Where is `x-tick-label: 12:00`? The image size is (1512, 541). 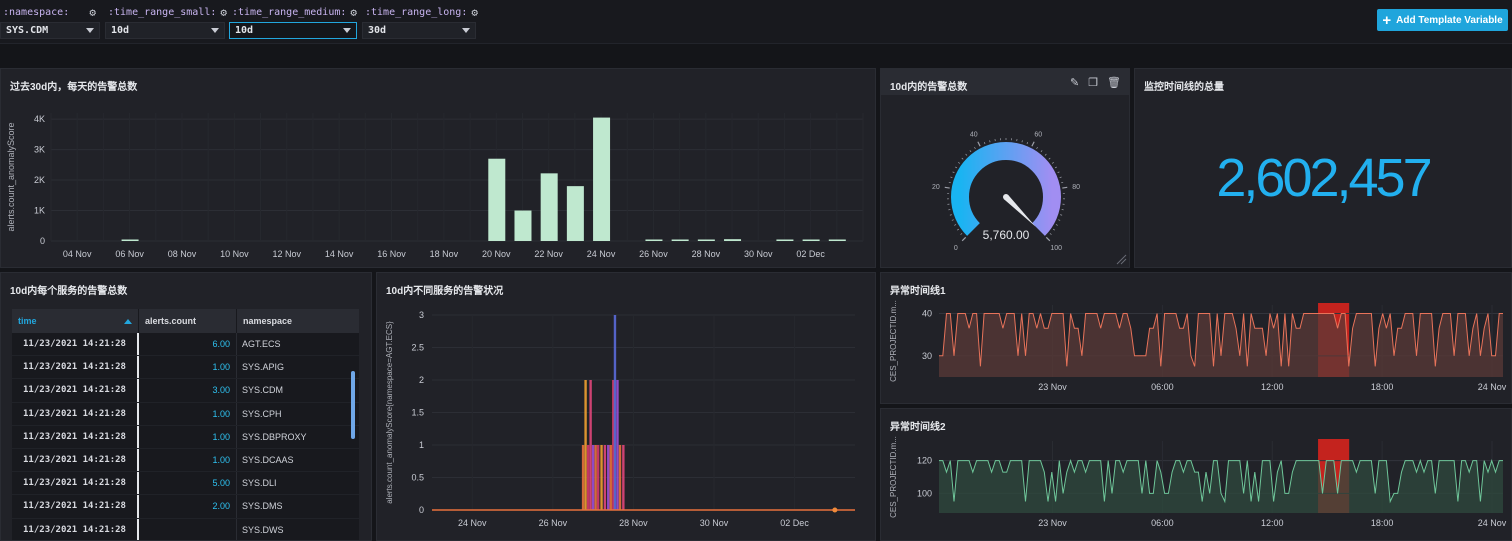
x-tick-label: 12:00 is located at coordinates (1272, 523).